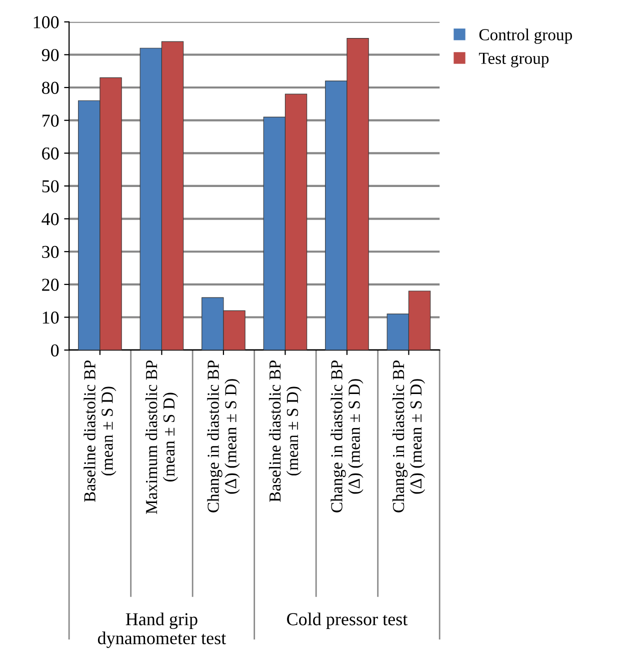  I want to click on y-tick-label: 50, so click(50, 186).